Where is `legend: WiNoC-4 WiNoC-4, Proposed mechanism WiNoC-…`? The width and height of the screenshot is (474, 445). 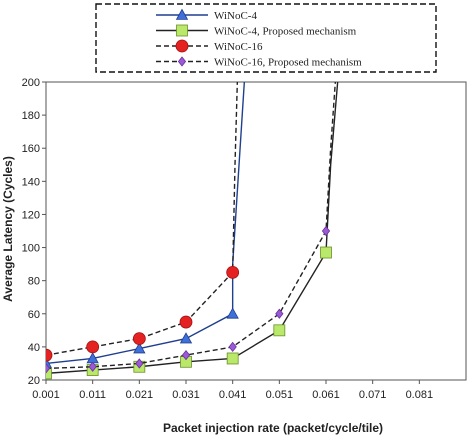
legend: WiNoC-4 WiNoC-4, Proposed mechanism WiNoC-… is located at coordinates (266, 38).